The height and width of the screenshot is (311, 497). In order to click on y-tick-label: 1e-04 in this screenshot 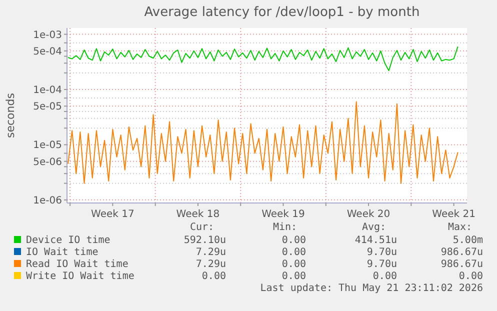, I will do `click(47, 90)`.